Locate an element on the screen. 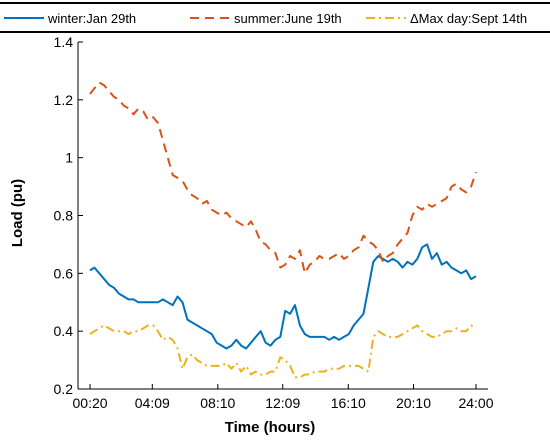 The width and height of the screenshot is (550, 443). y-axis-title: Load (pu) is located at coordinates (17, 213).